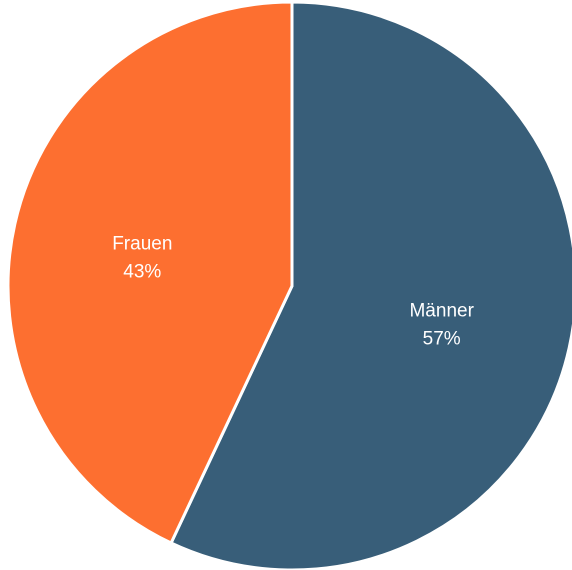 The image size is (572, 570). Describe the element at coordinates (441, 325) in the screenshot. I see `pie-label-maenner: Männer 57%` at that location.